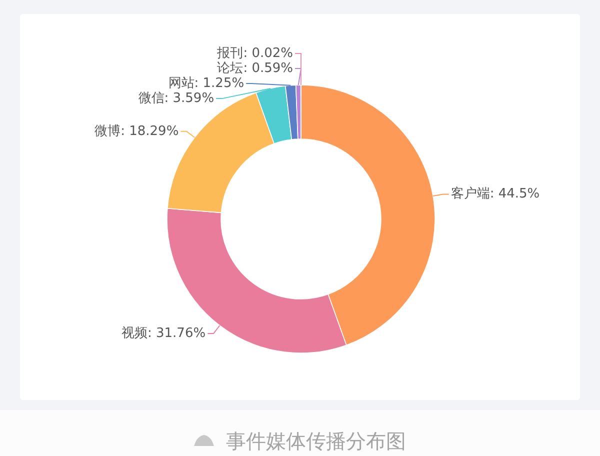  Describe the element at coordinates (136, 131) in the screenshot. I see `slice-label: 微博: 18.29%` at that location.